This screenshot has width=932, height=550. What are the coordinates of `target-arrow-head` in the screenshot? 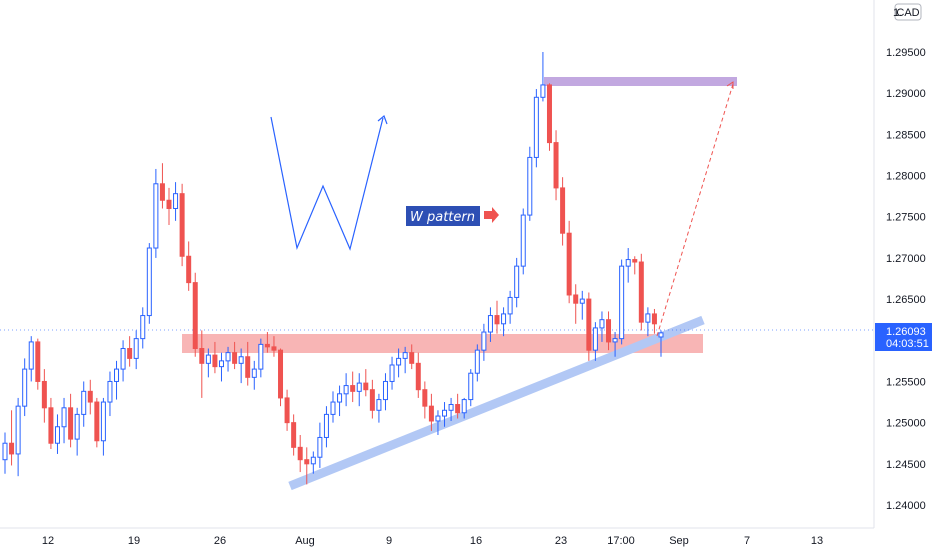 It's located at (730, 85).